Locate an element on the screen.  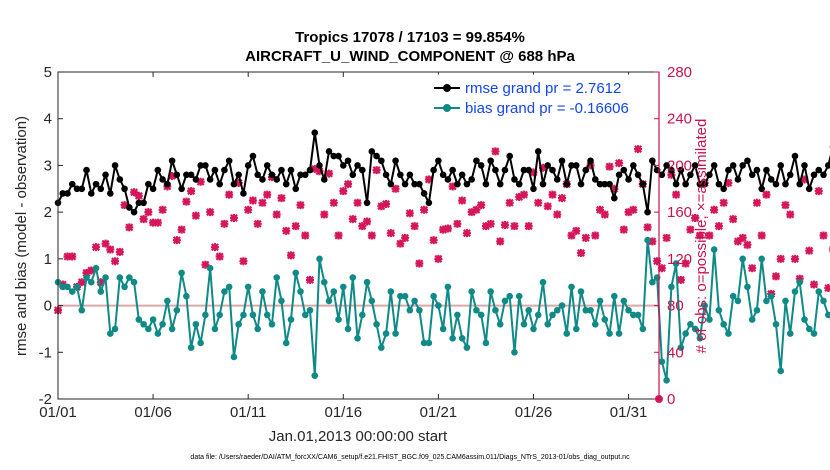
x-tick-label: 01/16 is located at coordinates (344, 412).